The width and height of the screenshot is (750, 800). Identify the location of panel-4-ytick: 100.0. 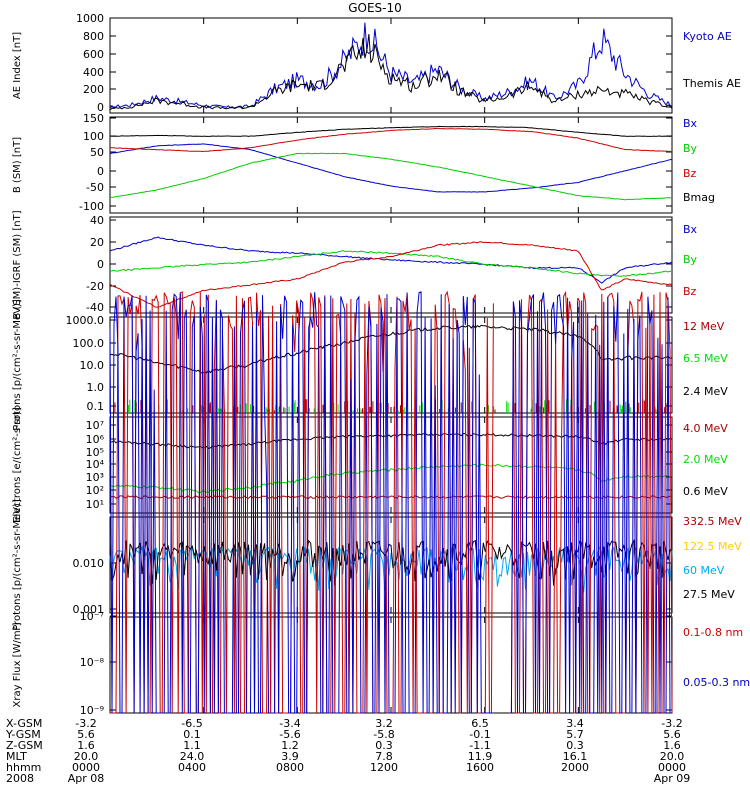
(89, 343).